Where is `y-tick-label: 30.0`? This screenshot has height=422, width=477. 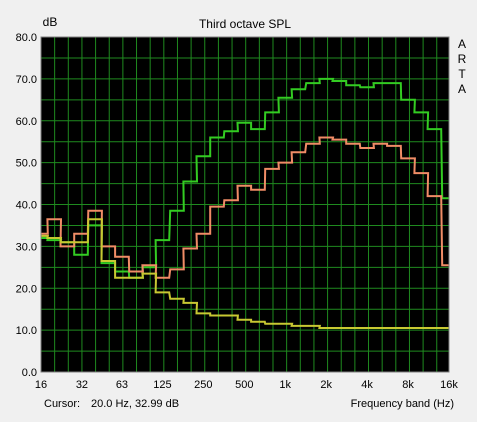 y-tick-label: 30.0 is located at coordinates (26, 247).